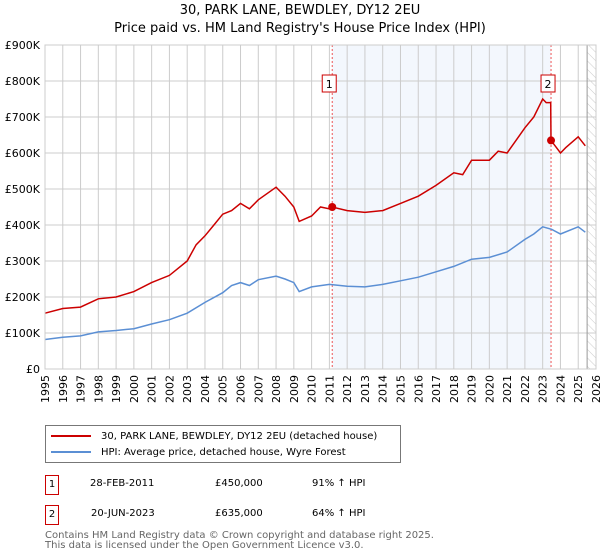  What do you see at coordinates (205, 389) in the screenshot?
I see `x-tick-label: 2004` at bounding box center [205, 389].